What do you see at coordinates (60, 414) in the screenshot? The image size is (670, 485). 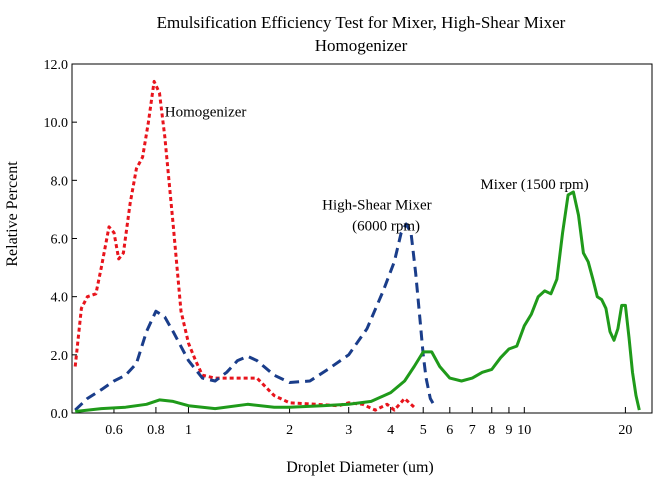 I see `y-tick-label-0: 0.0` at bounding box center [60, 414].